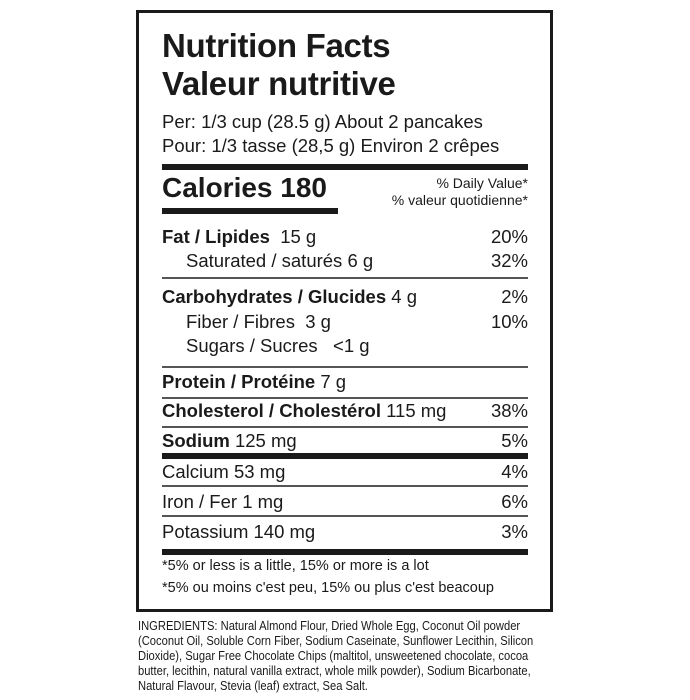 The height and width of the screenshot is (700, 690). What do you see at coordinates (244, 187) in the screenshot?
I see `calories: Calories 180` at bounding box center [244, 187].